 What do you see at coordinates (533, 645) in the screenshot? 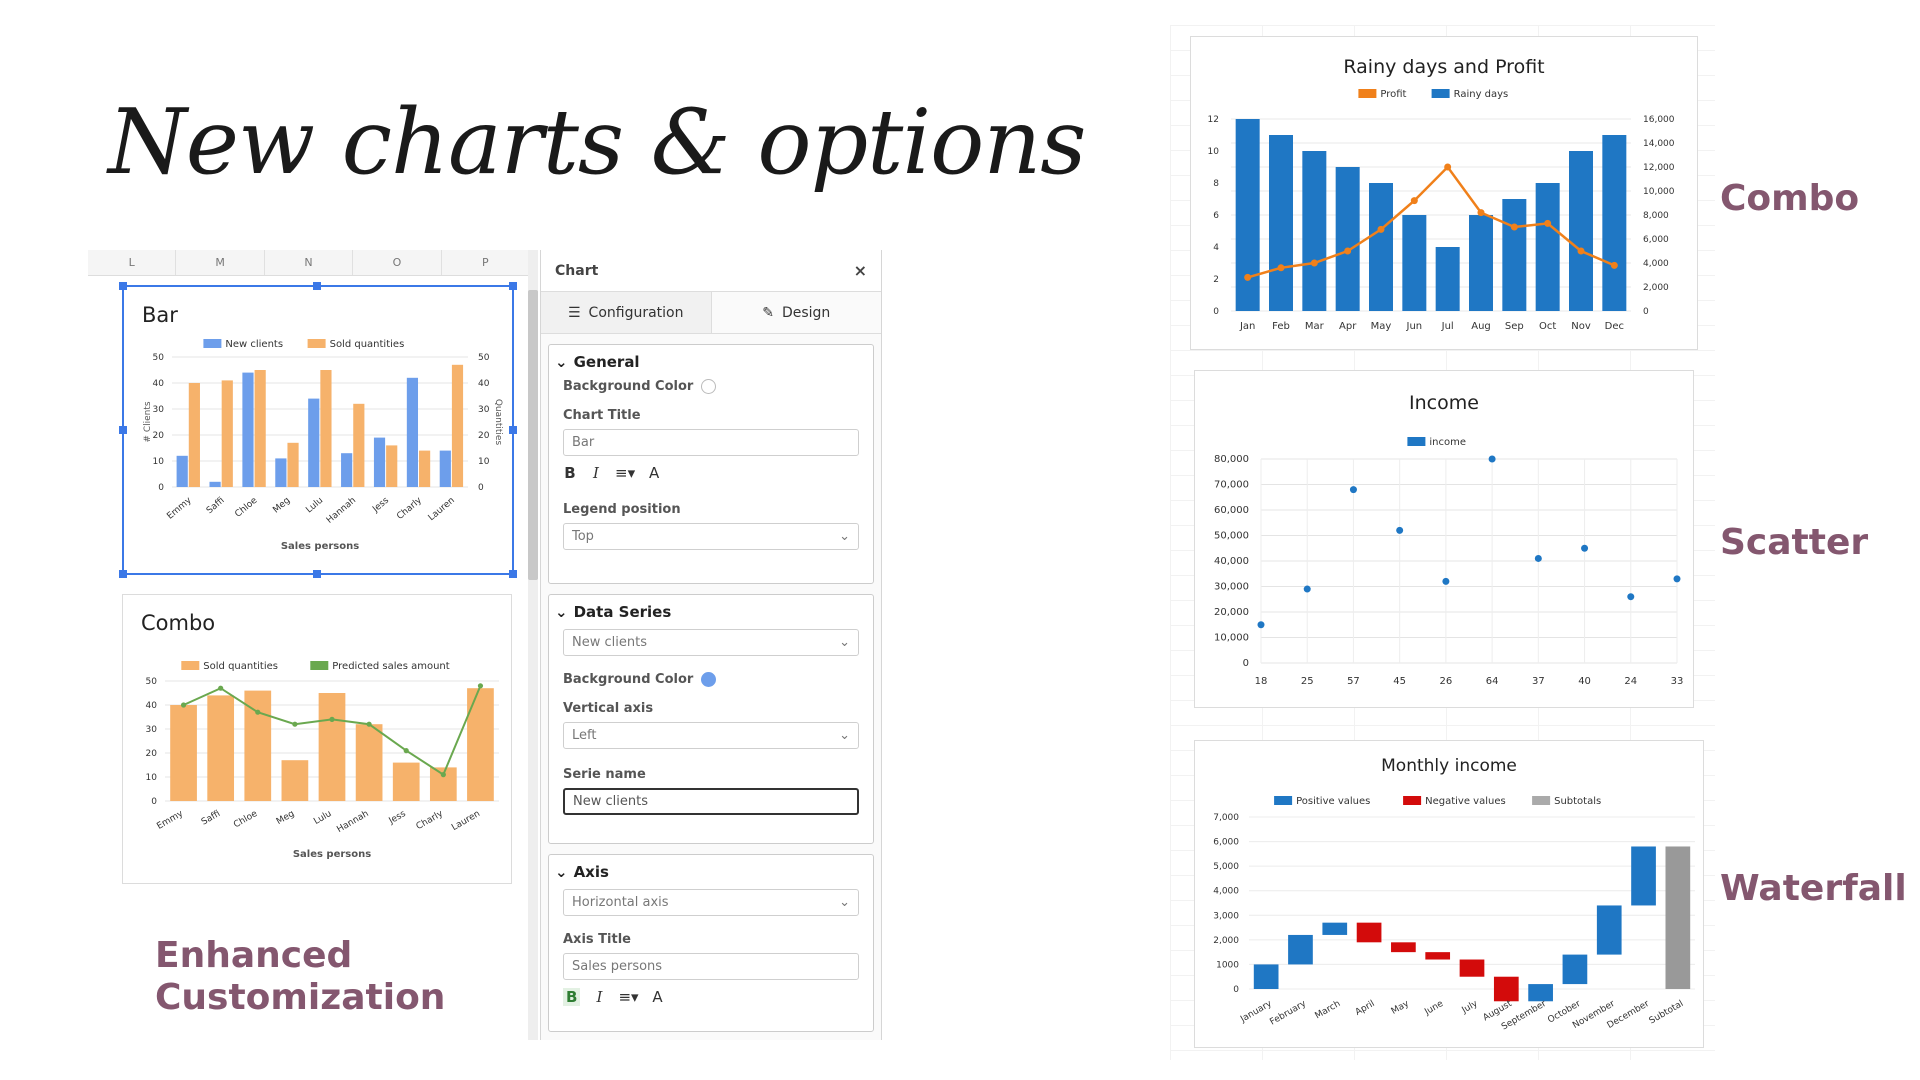
I see `vertical-scrollbar-track` at bounding box center [533, 645].